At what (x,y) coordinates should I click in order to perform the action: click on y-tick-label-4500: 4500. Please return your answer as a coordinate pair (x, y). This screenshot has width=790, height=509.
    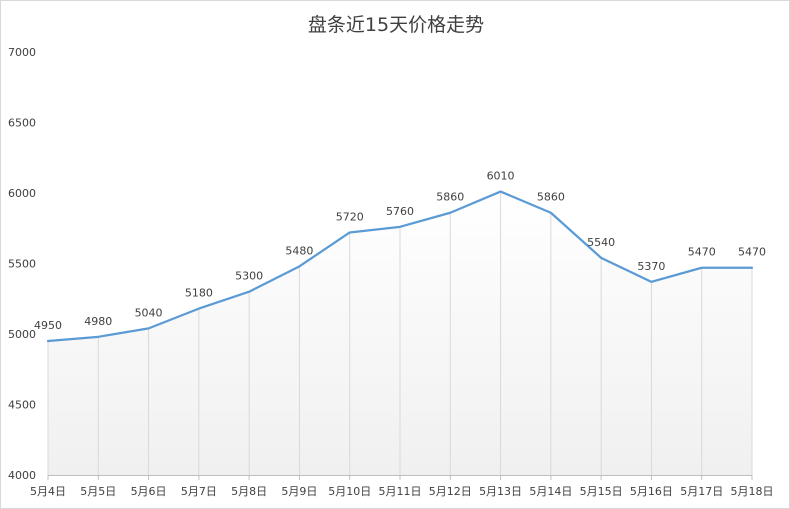
    Looking at the image, I should click on (22, 405).